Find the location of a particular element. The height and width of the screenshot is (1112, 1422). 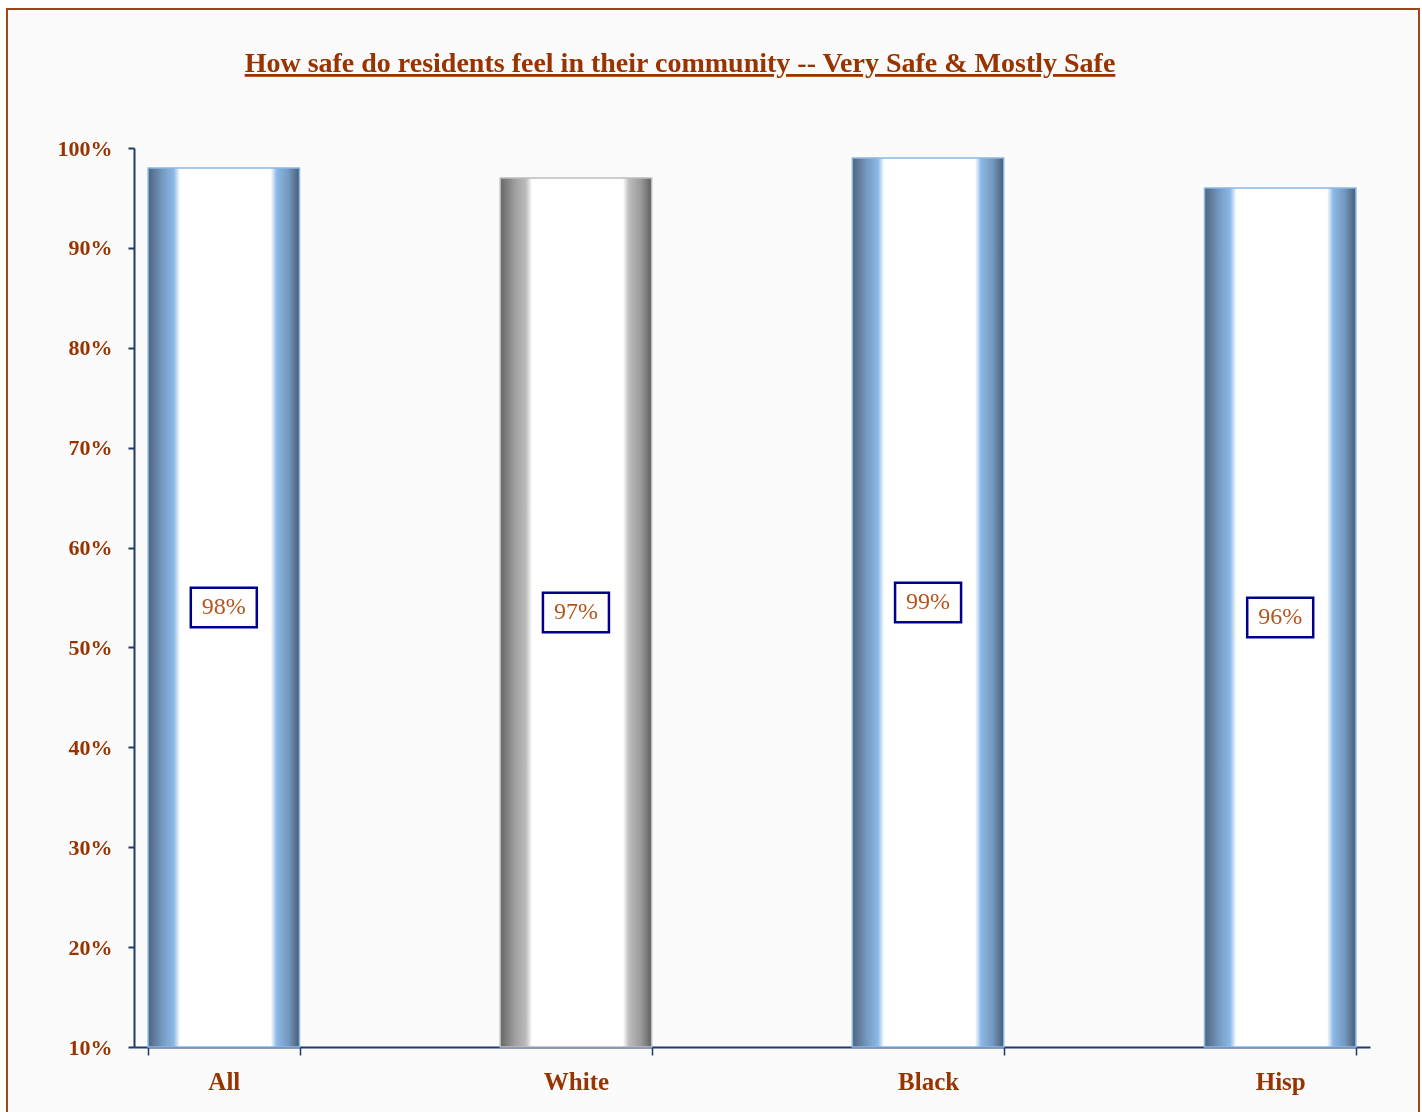

y-tick-label: 10% is located at coordinates (90, 1047).